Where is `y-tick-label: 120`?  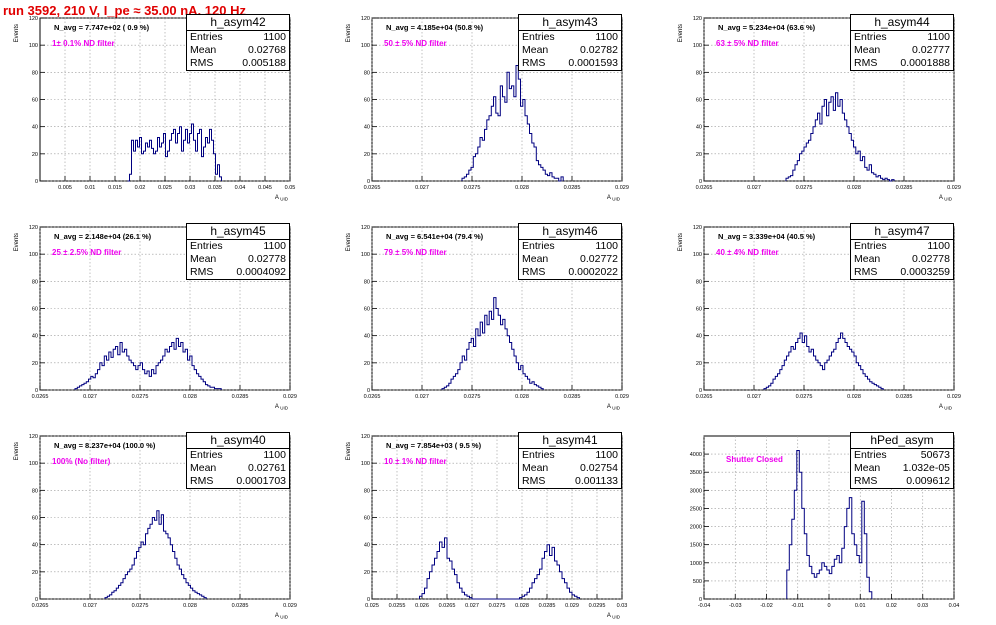
y-tick-label: 120 is located at coordinates (365, 437).